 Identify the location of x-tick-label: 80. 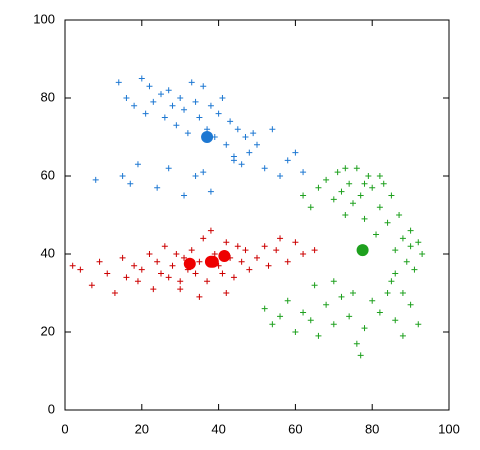
(372, 428).